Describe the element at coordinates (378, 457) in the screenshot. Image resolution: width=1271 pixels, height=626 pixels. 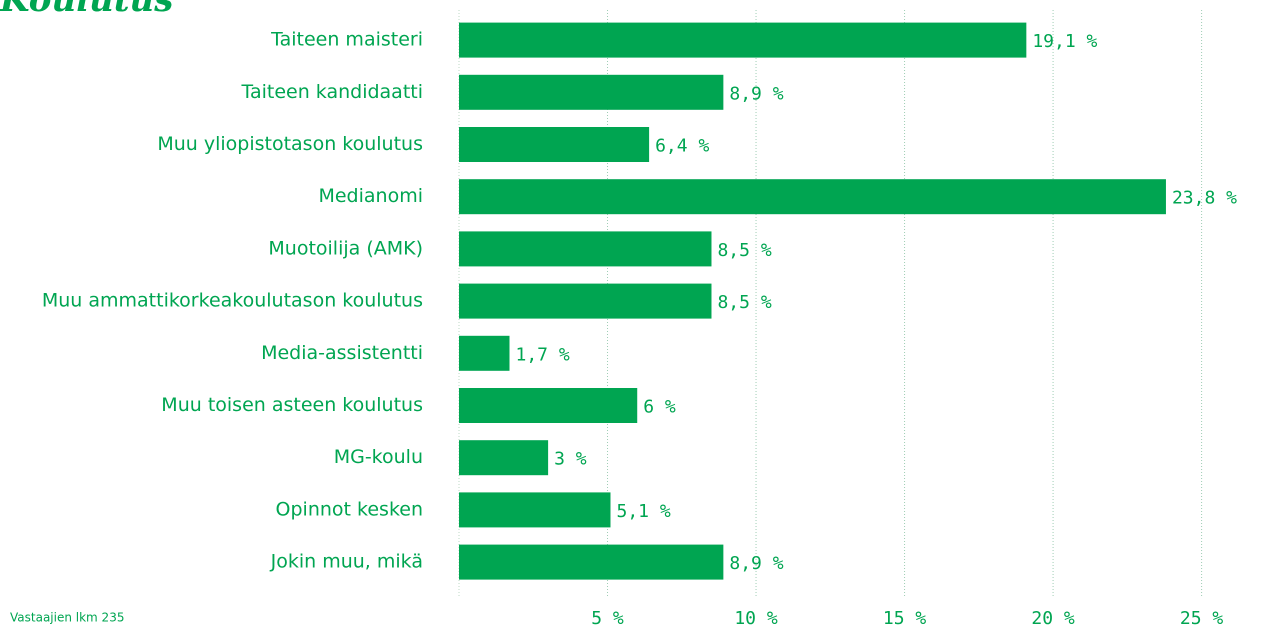
I see `category-label: MG-koulu` at that location.